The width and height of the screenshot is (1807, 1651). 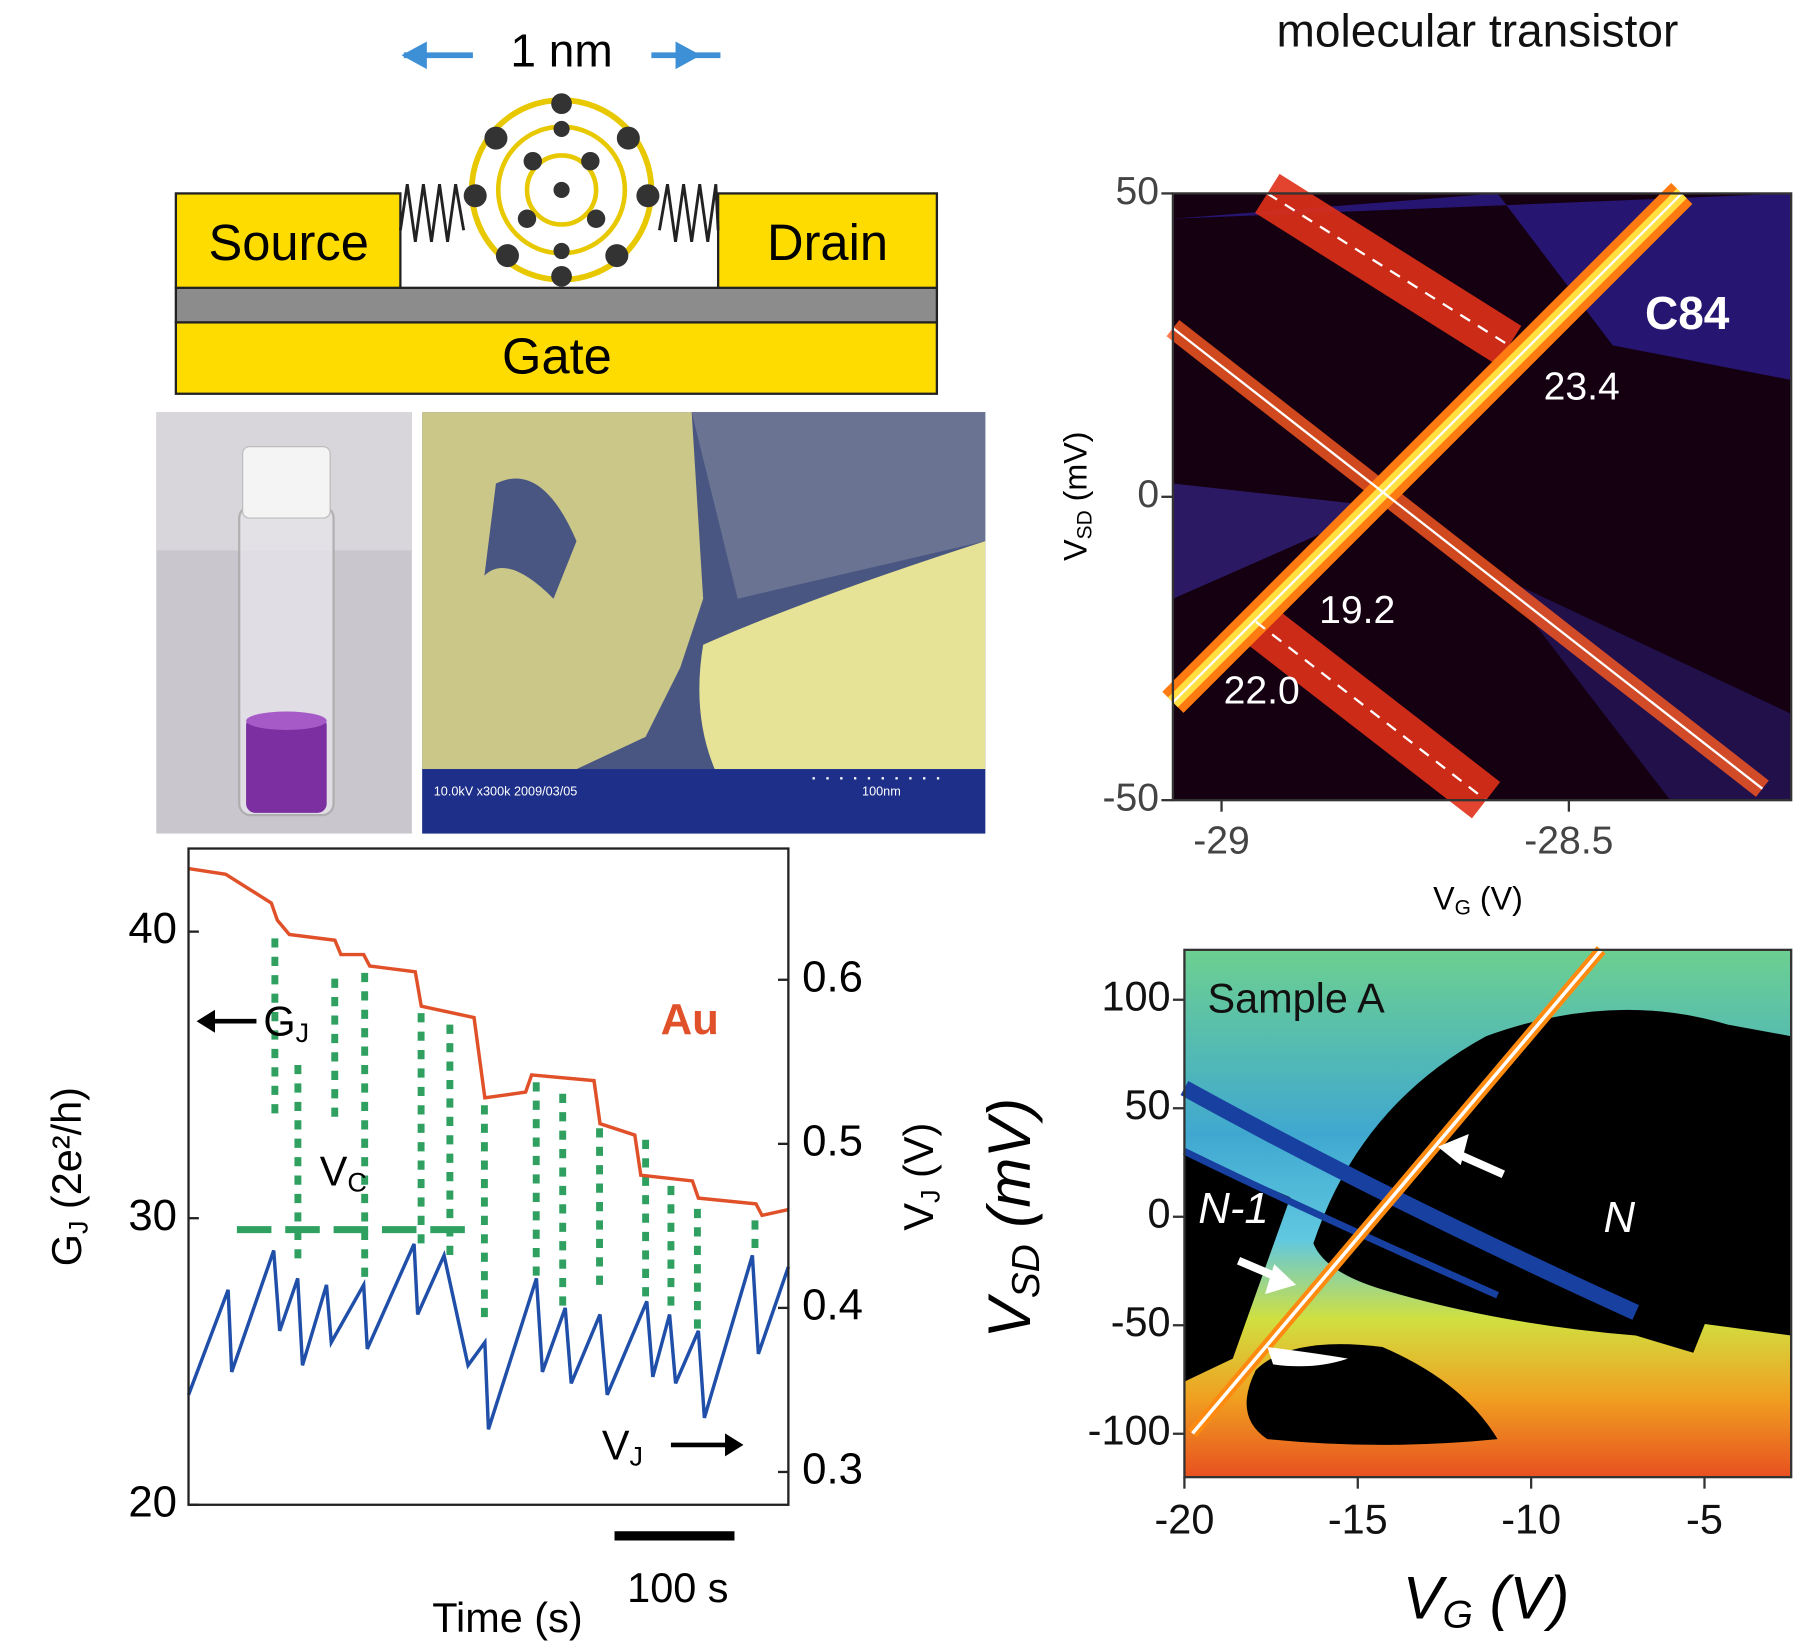 What do you see at coordinates (930, 1195) in the screenshot?
I see `y2-axis-label-sub: J` at bounding box center [930, 1195].